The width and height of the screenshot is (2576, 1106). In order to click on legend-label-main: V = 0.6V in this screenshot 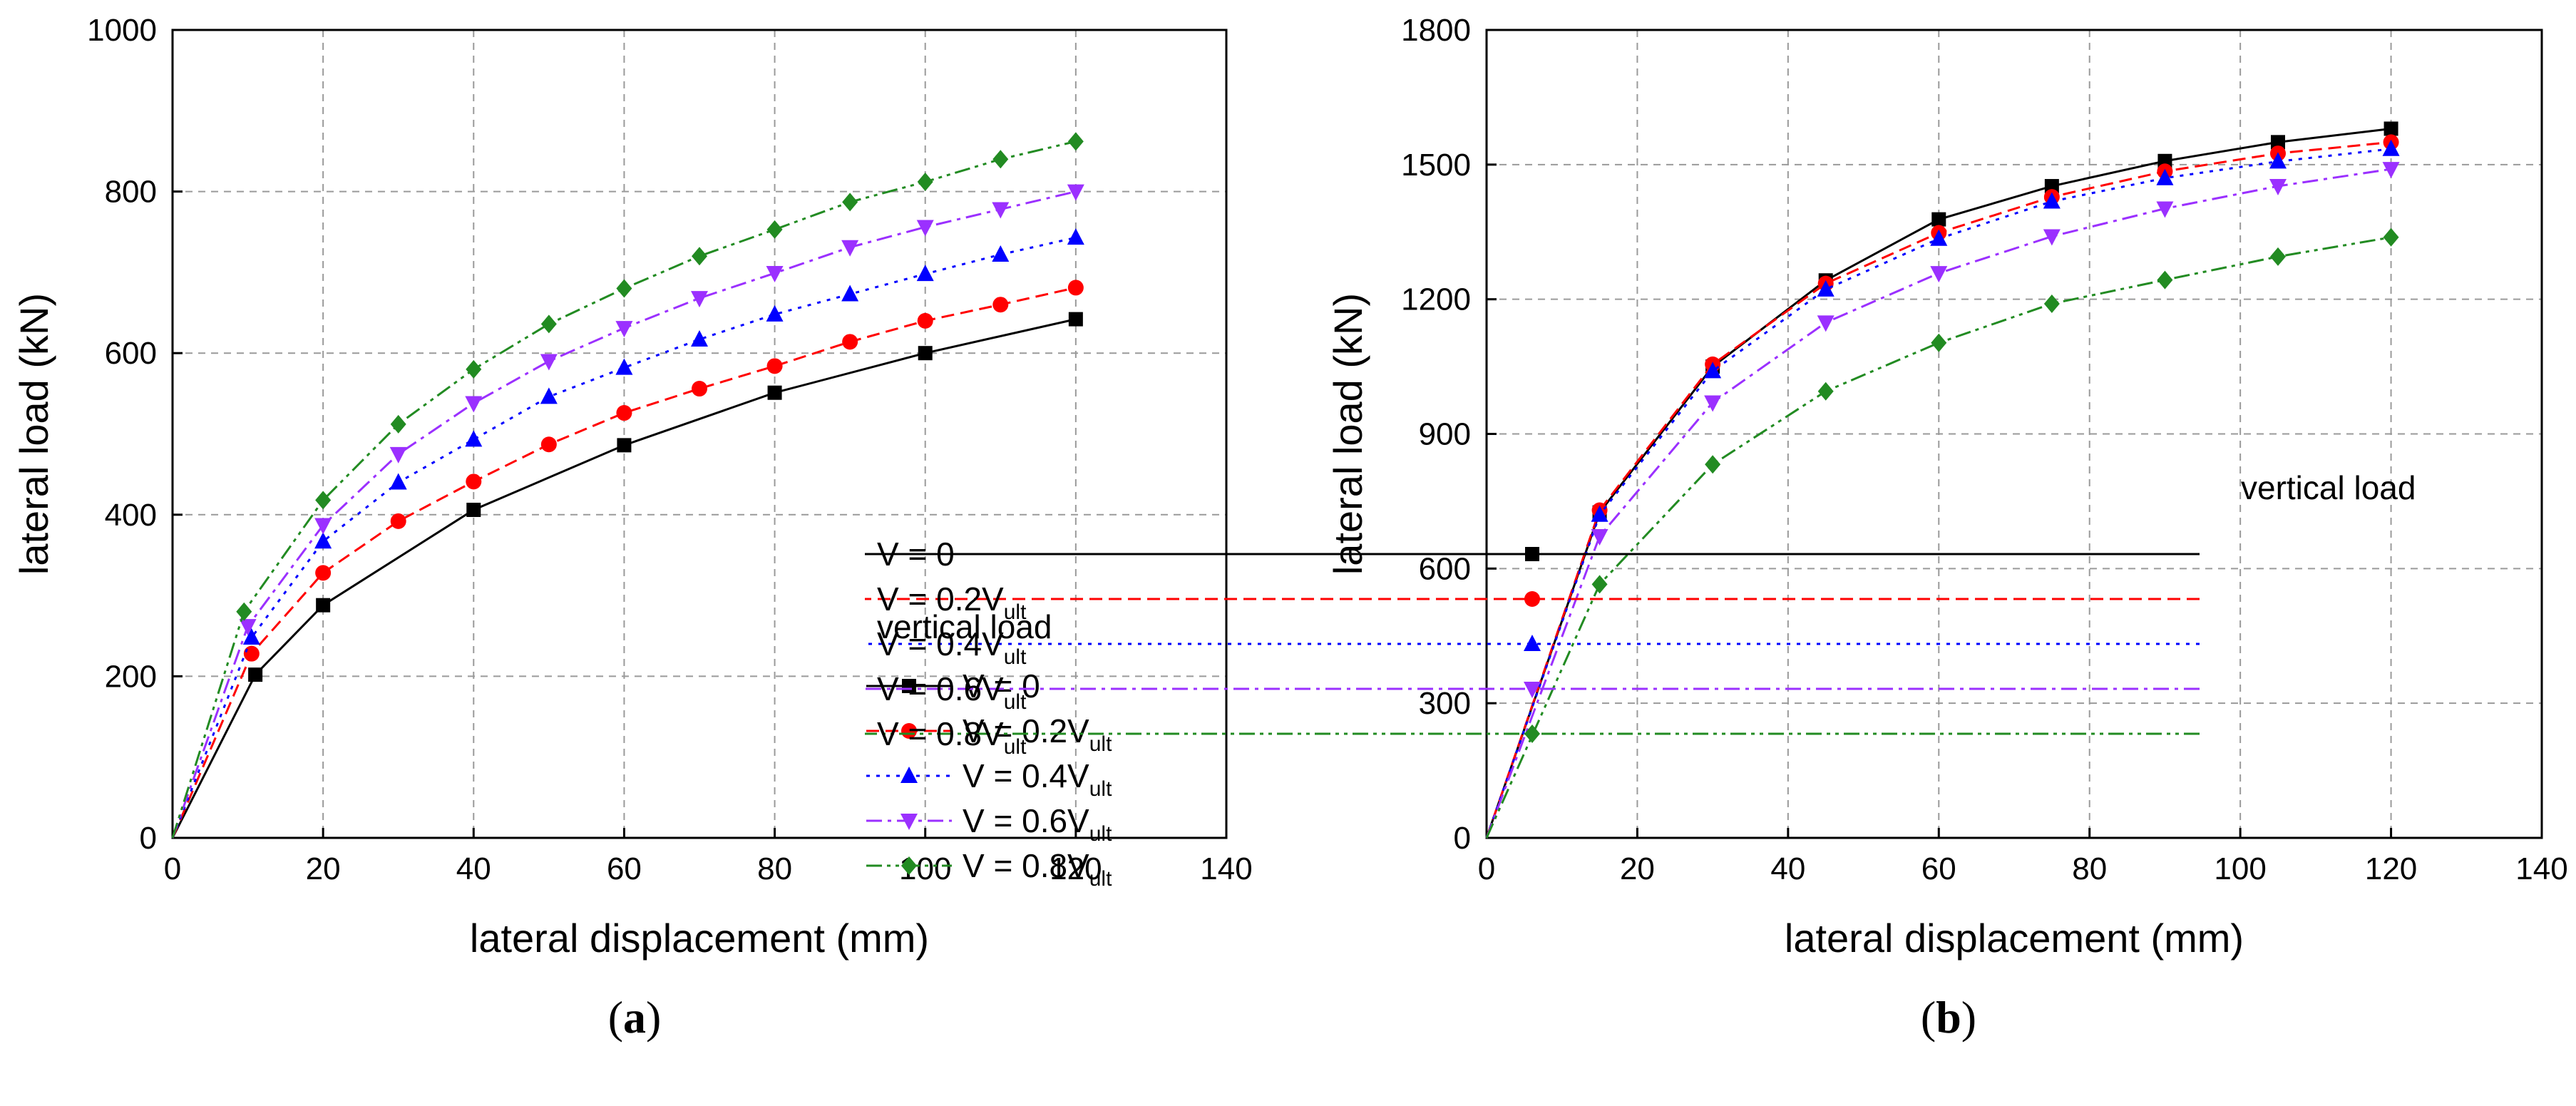, I will do `click(940, 688)`.